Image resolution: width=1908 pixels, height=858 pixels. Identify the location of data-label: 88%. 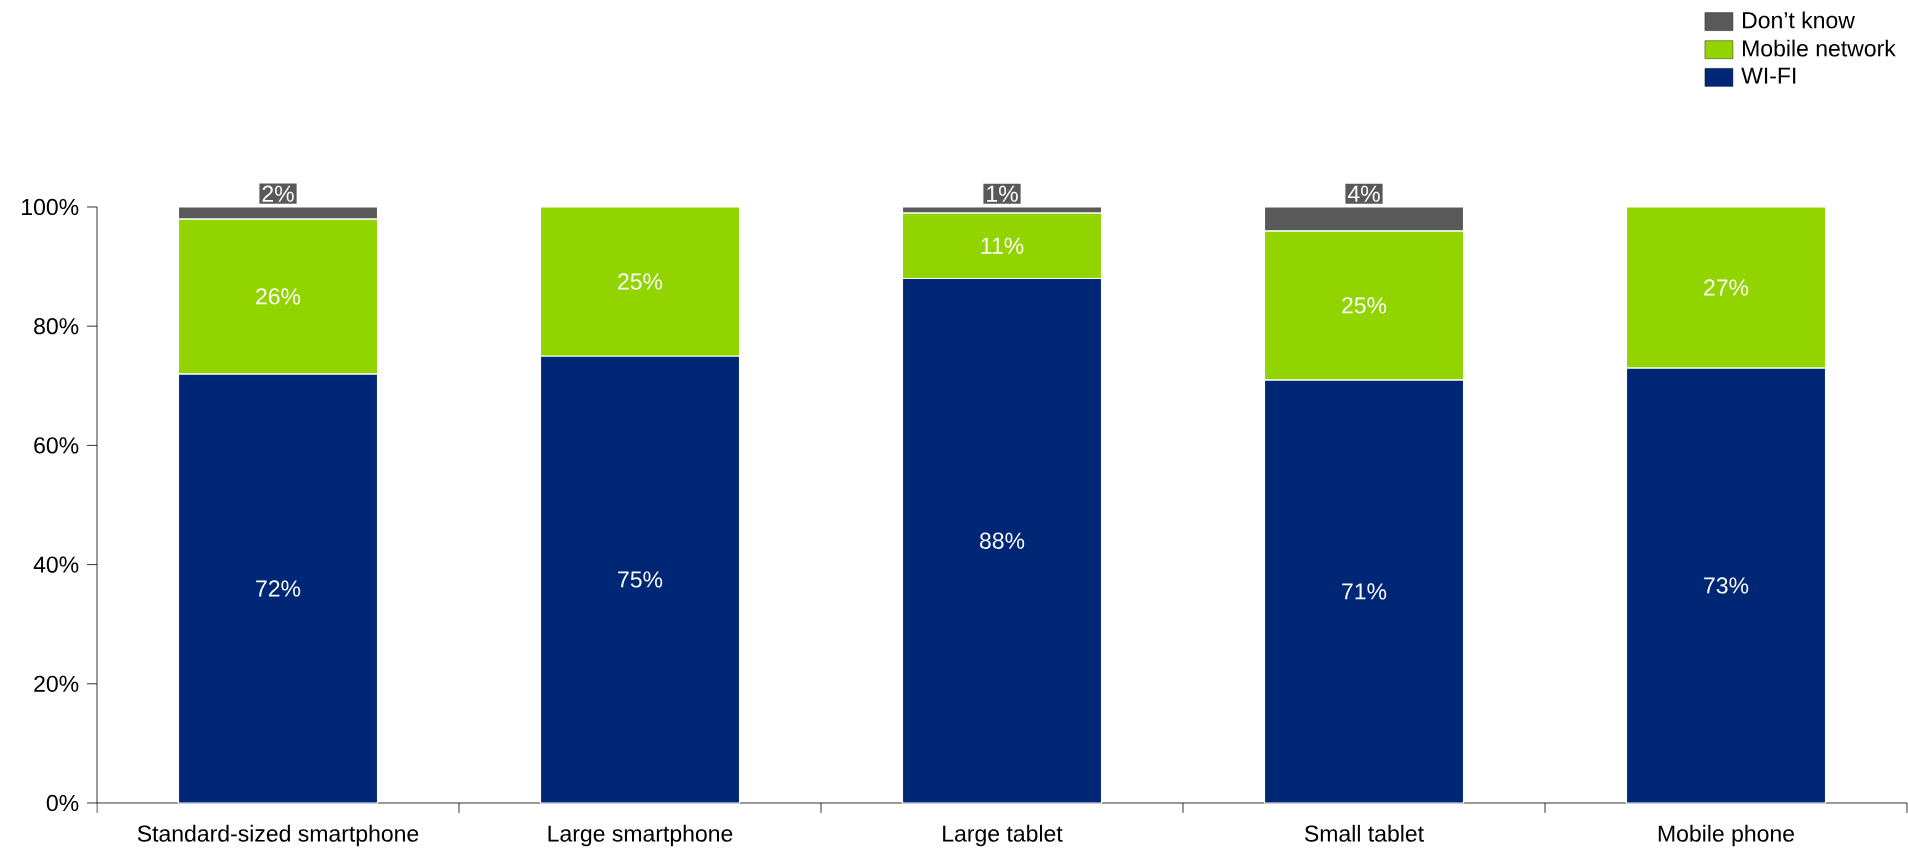
(1002, 540).